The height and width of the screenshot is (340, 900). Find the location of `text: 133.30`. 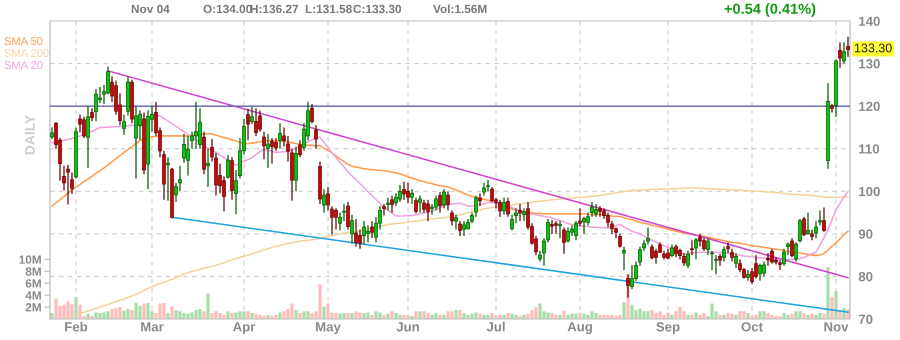

text: 133.30 is located at coordinates (873, 48).